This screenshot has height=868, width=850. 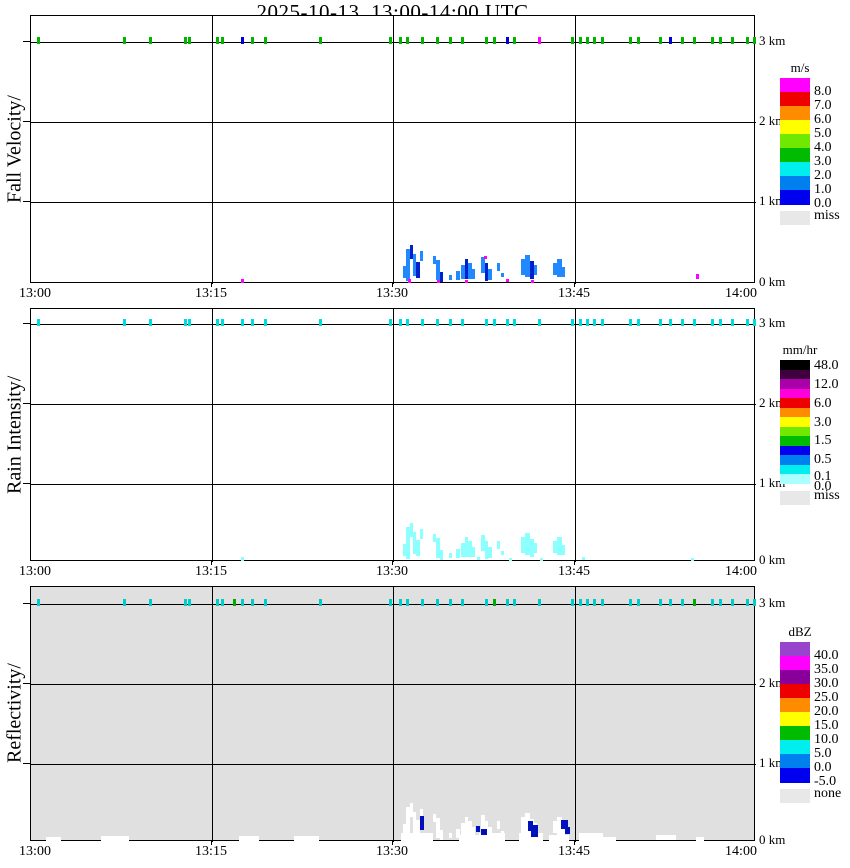 What do you see at coordinates (772, 559) in the screenshot?
I see `km-label: 0 km` at bounding box center [772, 559].